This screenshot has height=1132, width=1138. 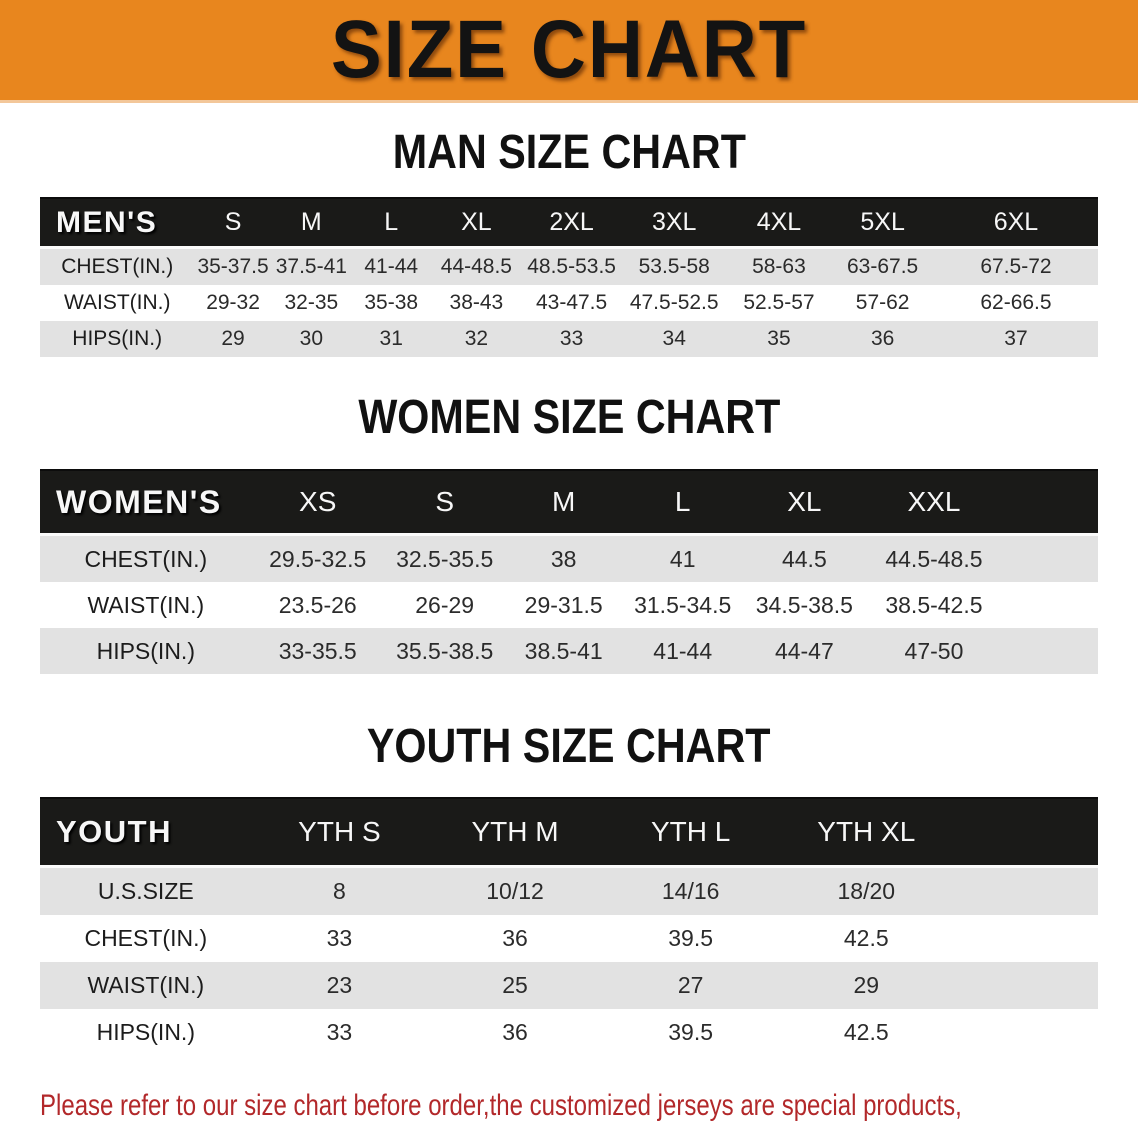 What do you see at coordinates (779, 302) in the screenshot?
I see `value-cell: 52.5-57` at bounding box center [779, 302].